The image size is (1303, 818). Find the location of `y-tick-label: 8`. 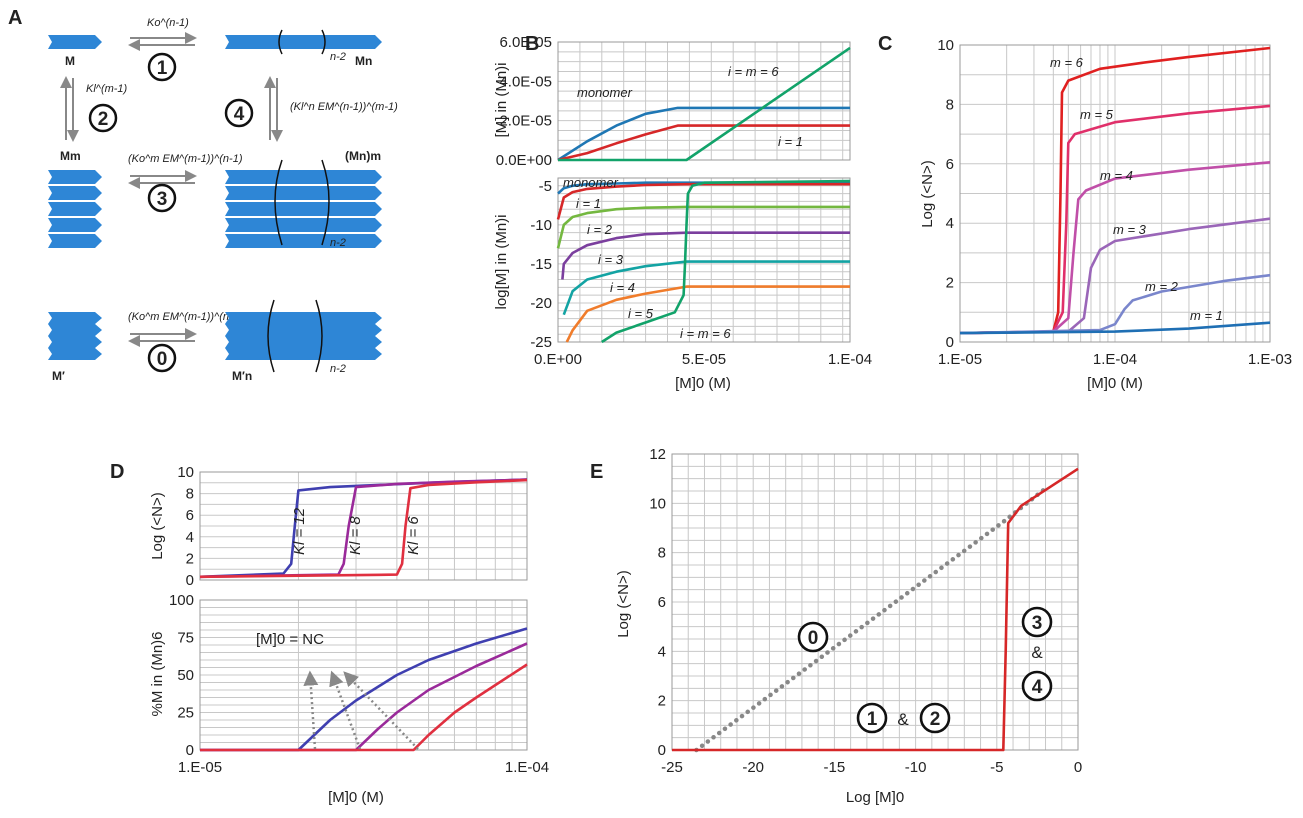

y-tick-label: 8 is located at coordinates (190, 494).